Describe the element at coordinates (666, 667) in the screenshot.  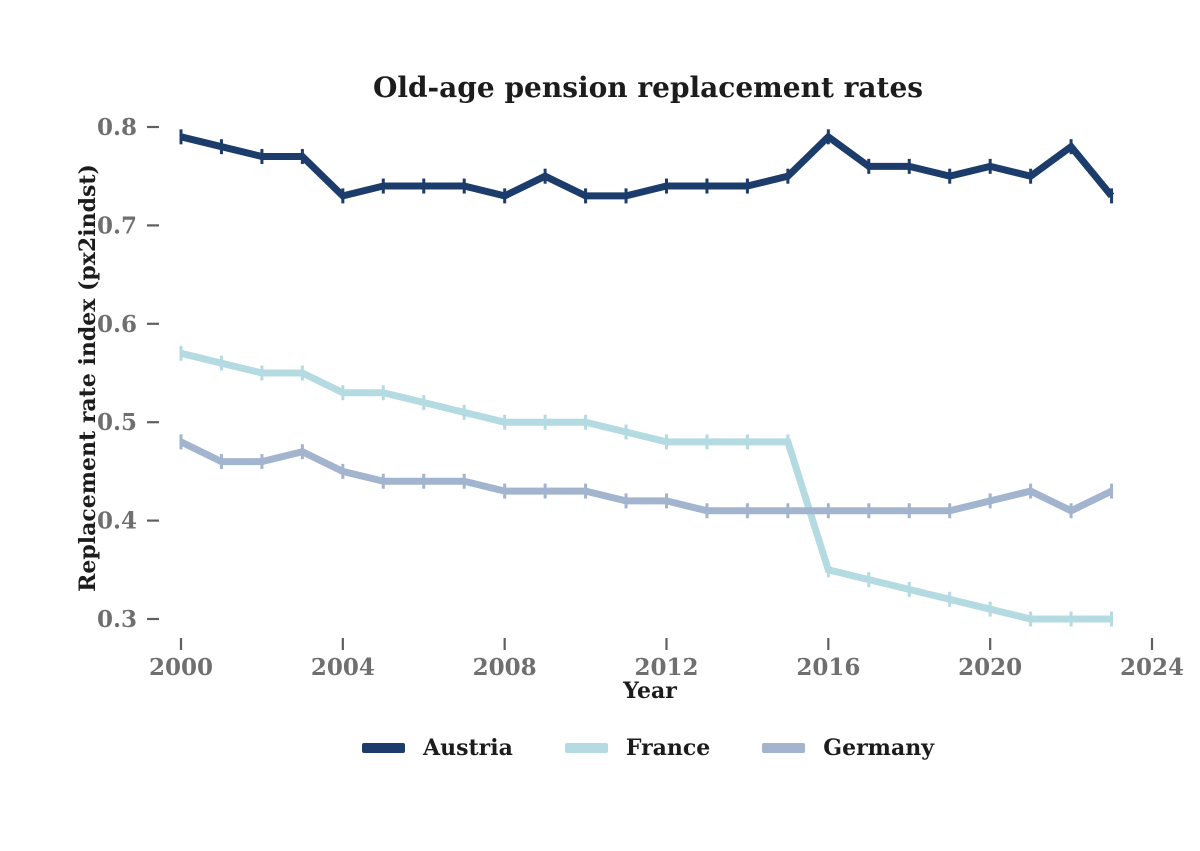
I see `x-tick-label: 2012` at that location.